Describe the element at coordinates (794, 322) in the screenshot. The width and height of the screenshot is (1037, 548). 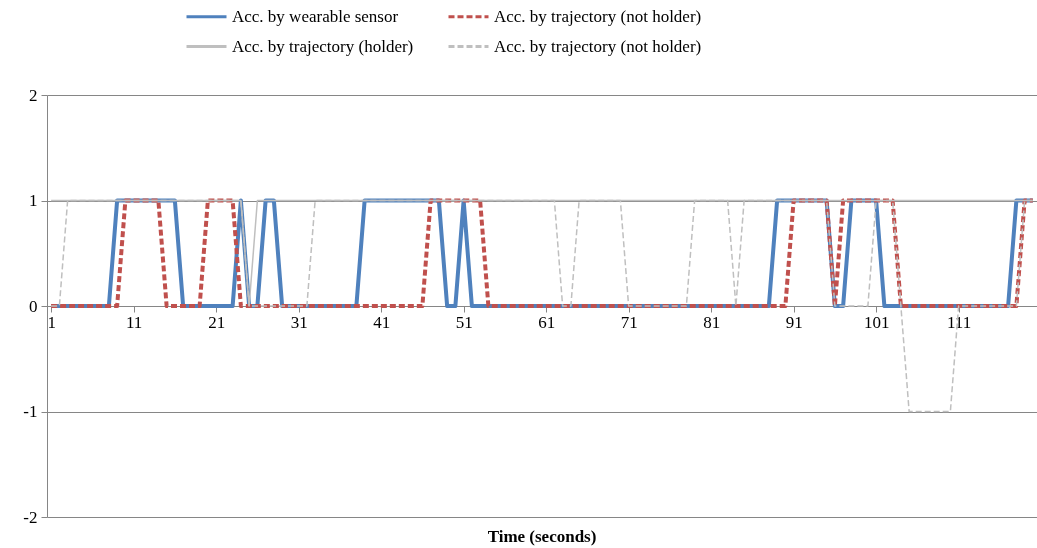
I see `x-tick-label: 91` at that location.